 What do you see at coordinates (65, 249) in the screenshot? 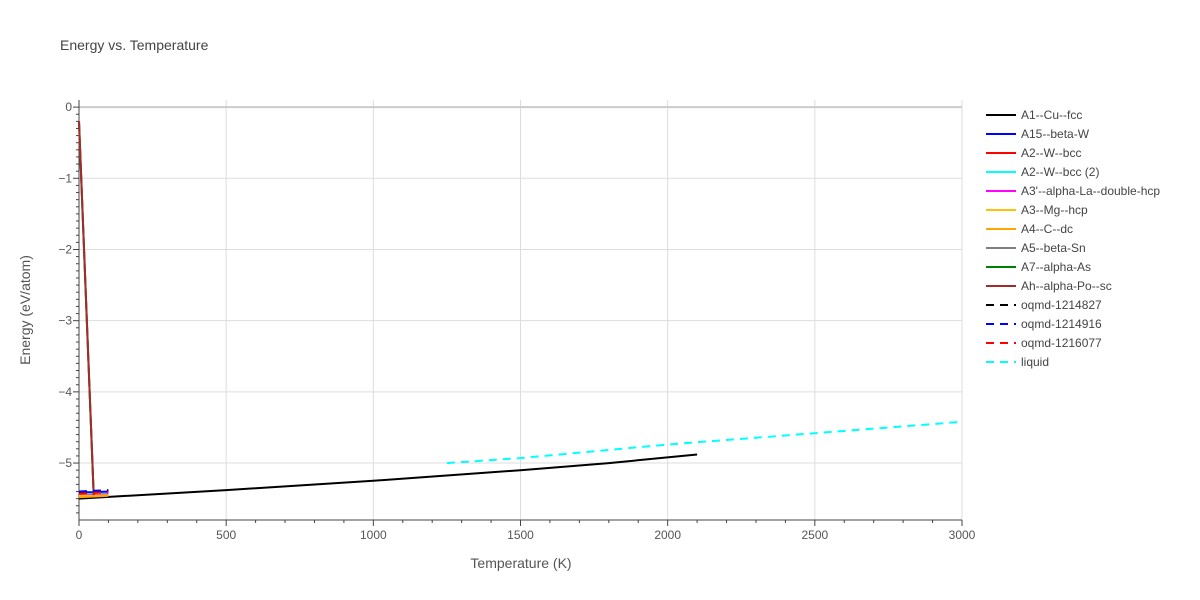
I see `y-tick-label: −2` at bounding box center [65, 249].